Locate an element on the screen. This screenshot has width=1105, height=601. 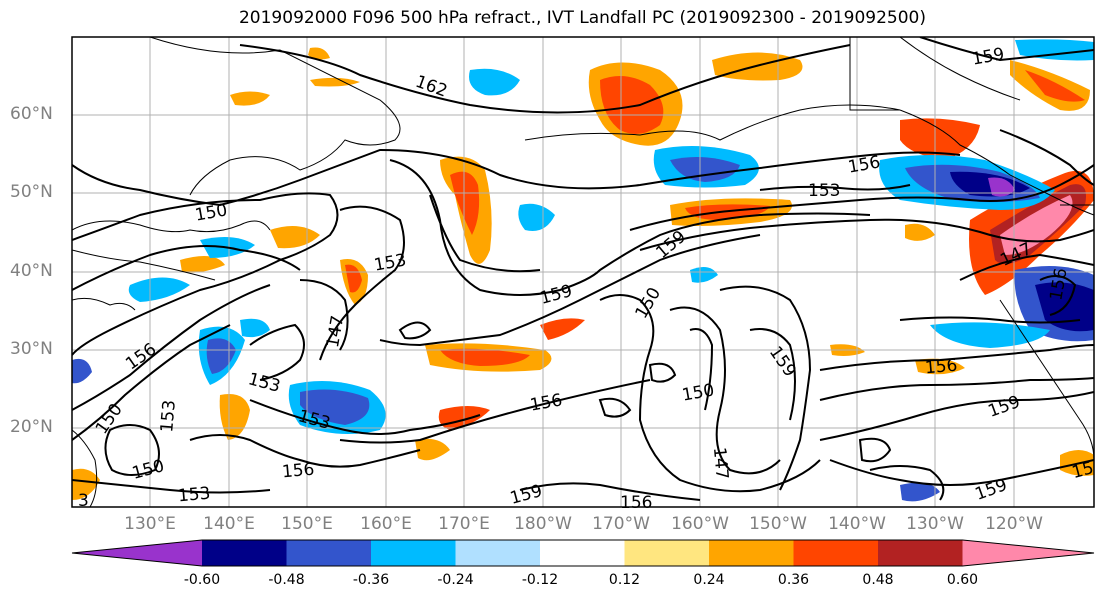
colorbar-outline is located at coordinates (583, 553).